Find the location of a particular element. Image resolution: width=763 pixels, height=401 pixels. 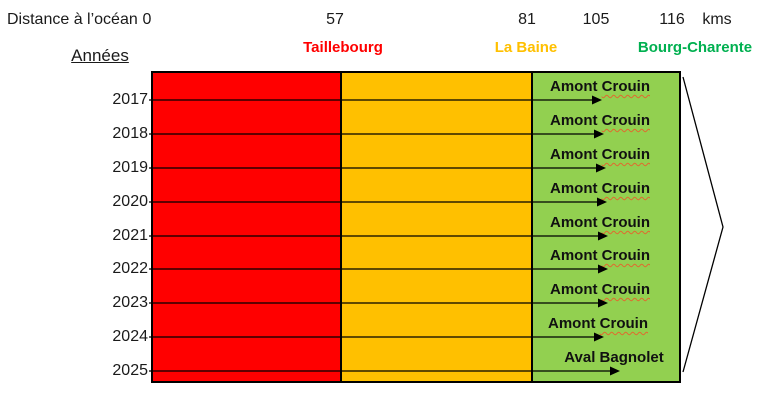

year-label-2025: 2025 is located at coordinates (130, 370).